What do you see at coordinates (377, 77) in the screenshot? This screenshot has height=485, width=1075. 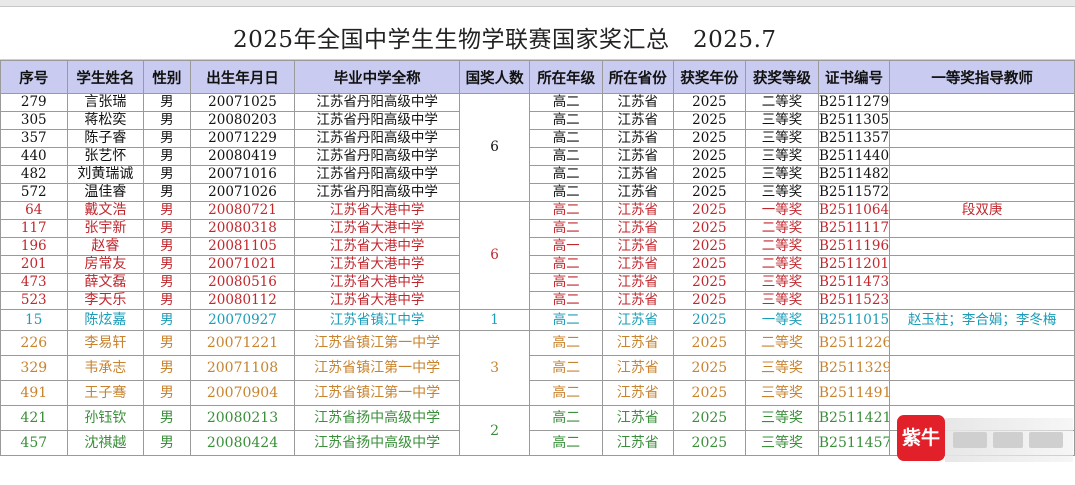 I see `header-cell: 毕业中学全称` at bounding box center [377, 77].